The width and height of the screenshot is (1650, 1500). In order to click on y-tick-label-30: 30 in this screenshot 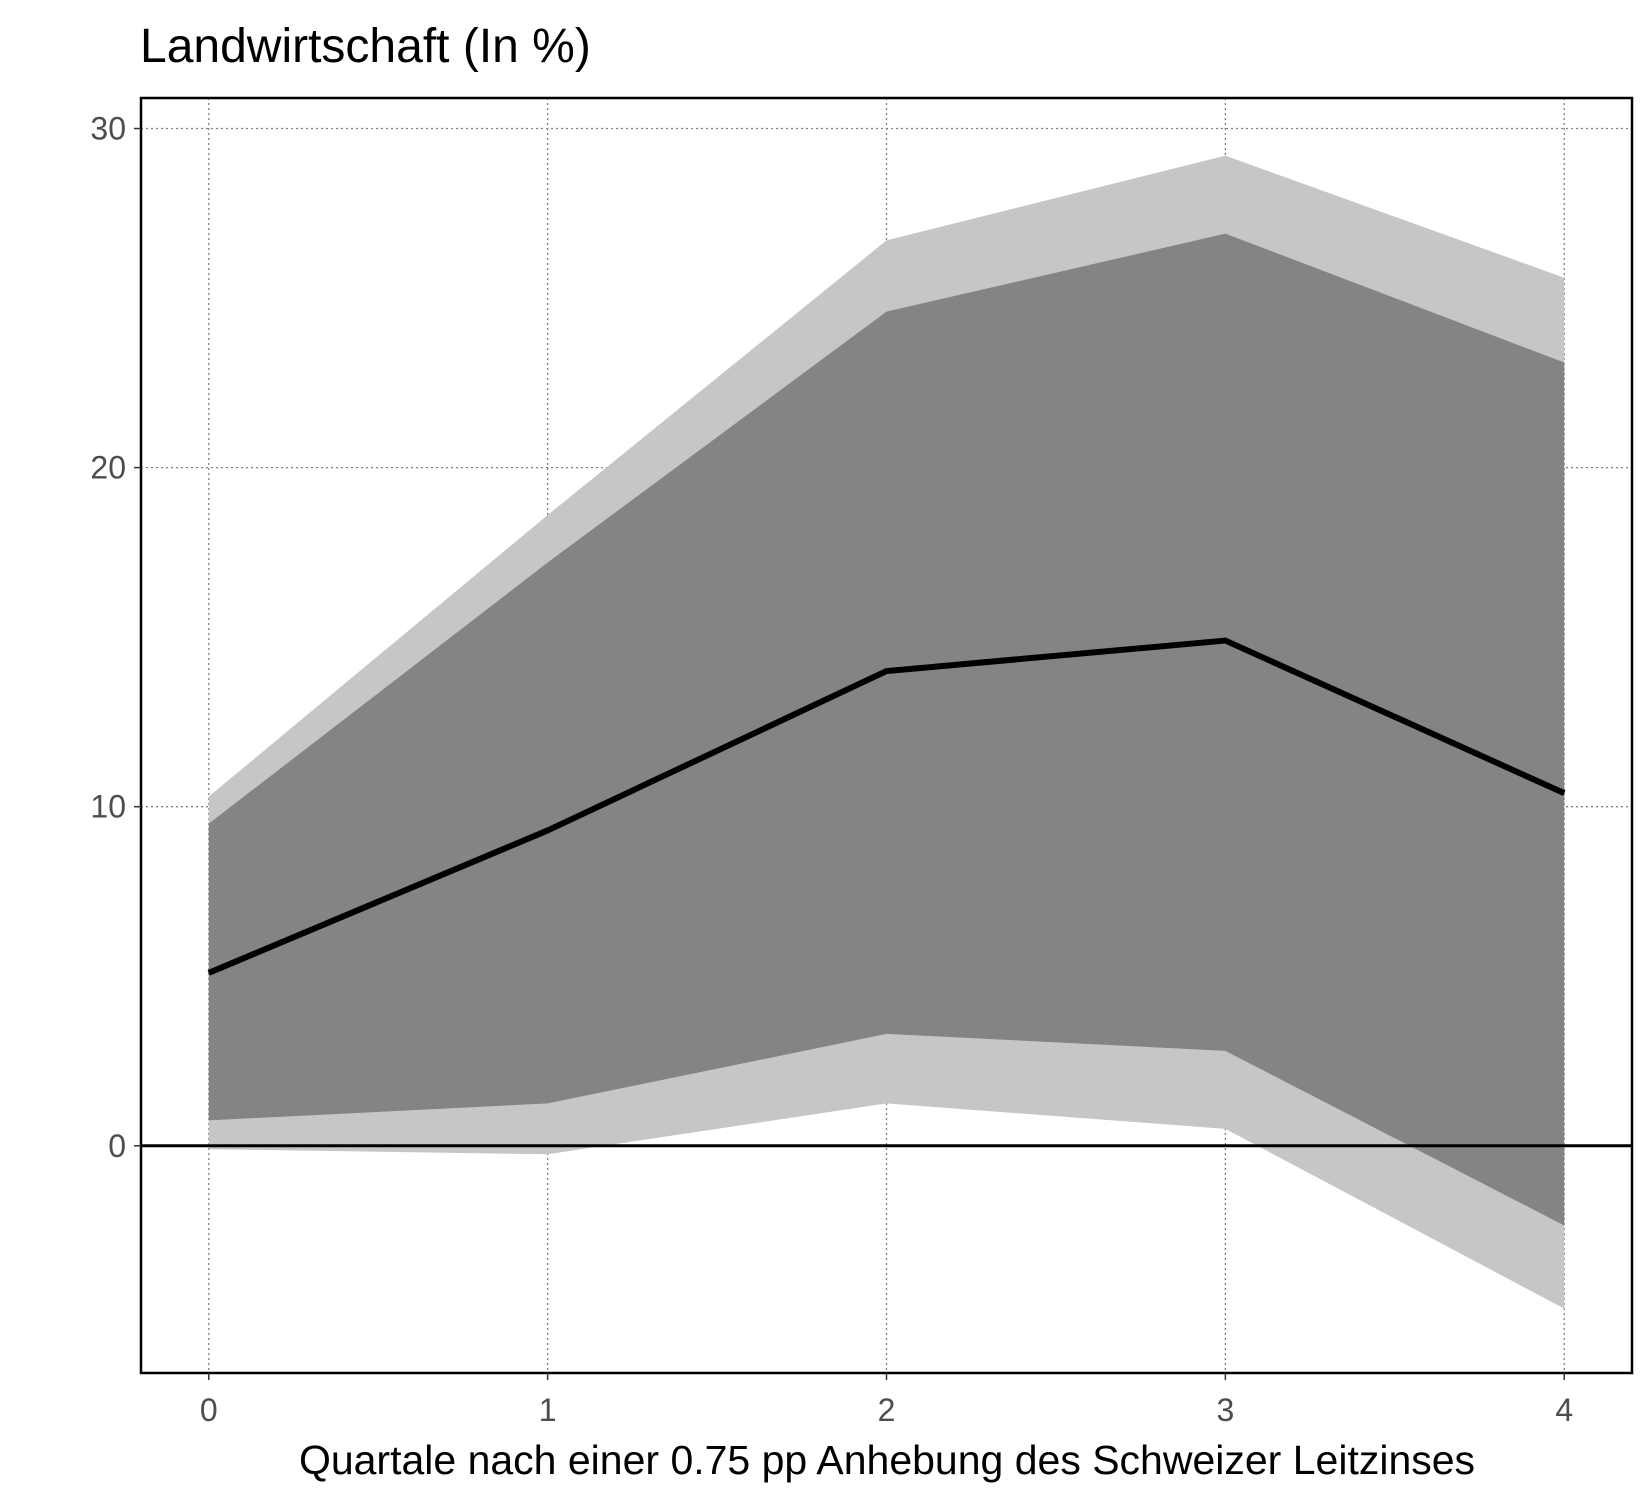, I will do `click(108, 129)`.